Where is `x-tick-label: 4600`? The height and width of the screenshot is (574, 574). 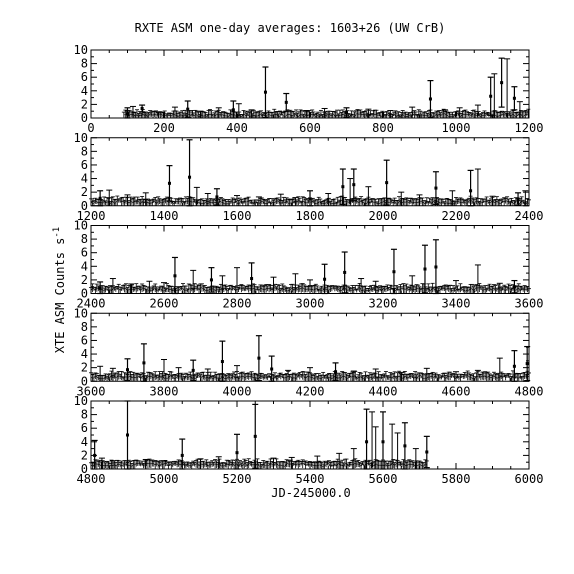
x-tick-label: 4600 is located at coordinates (456, 391).